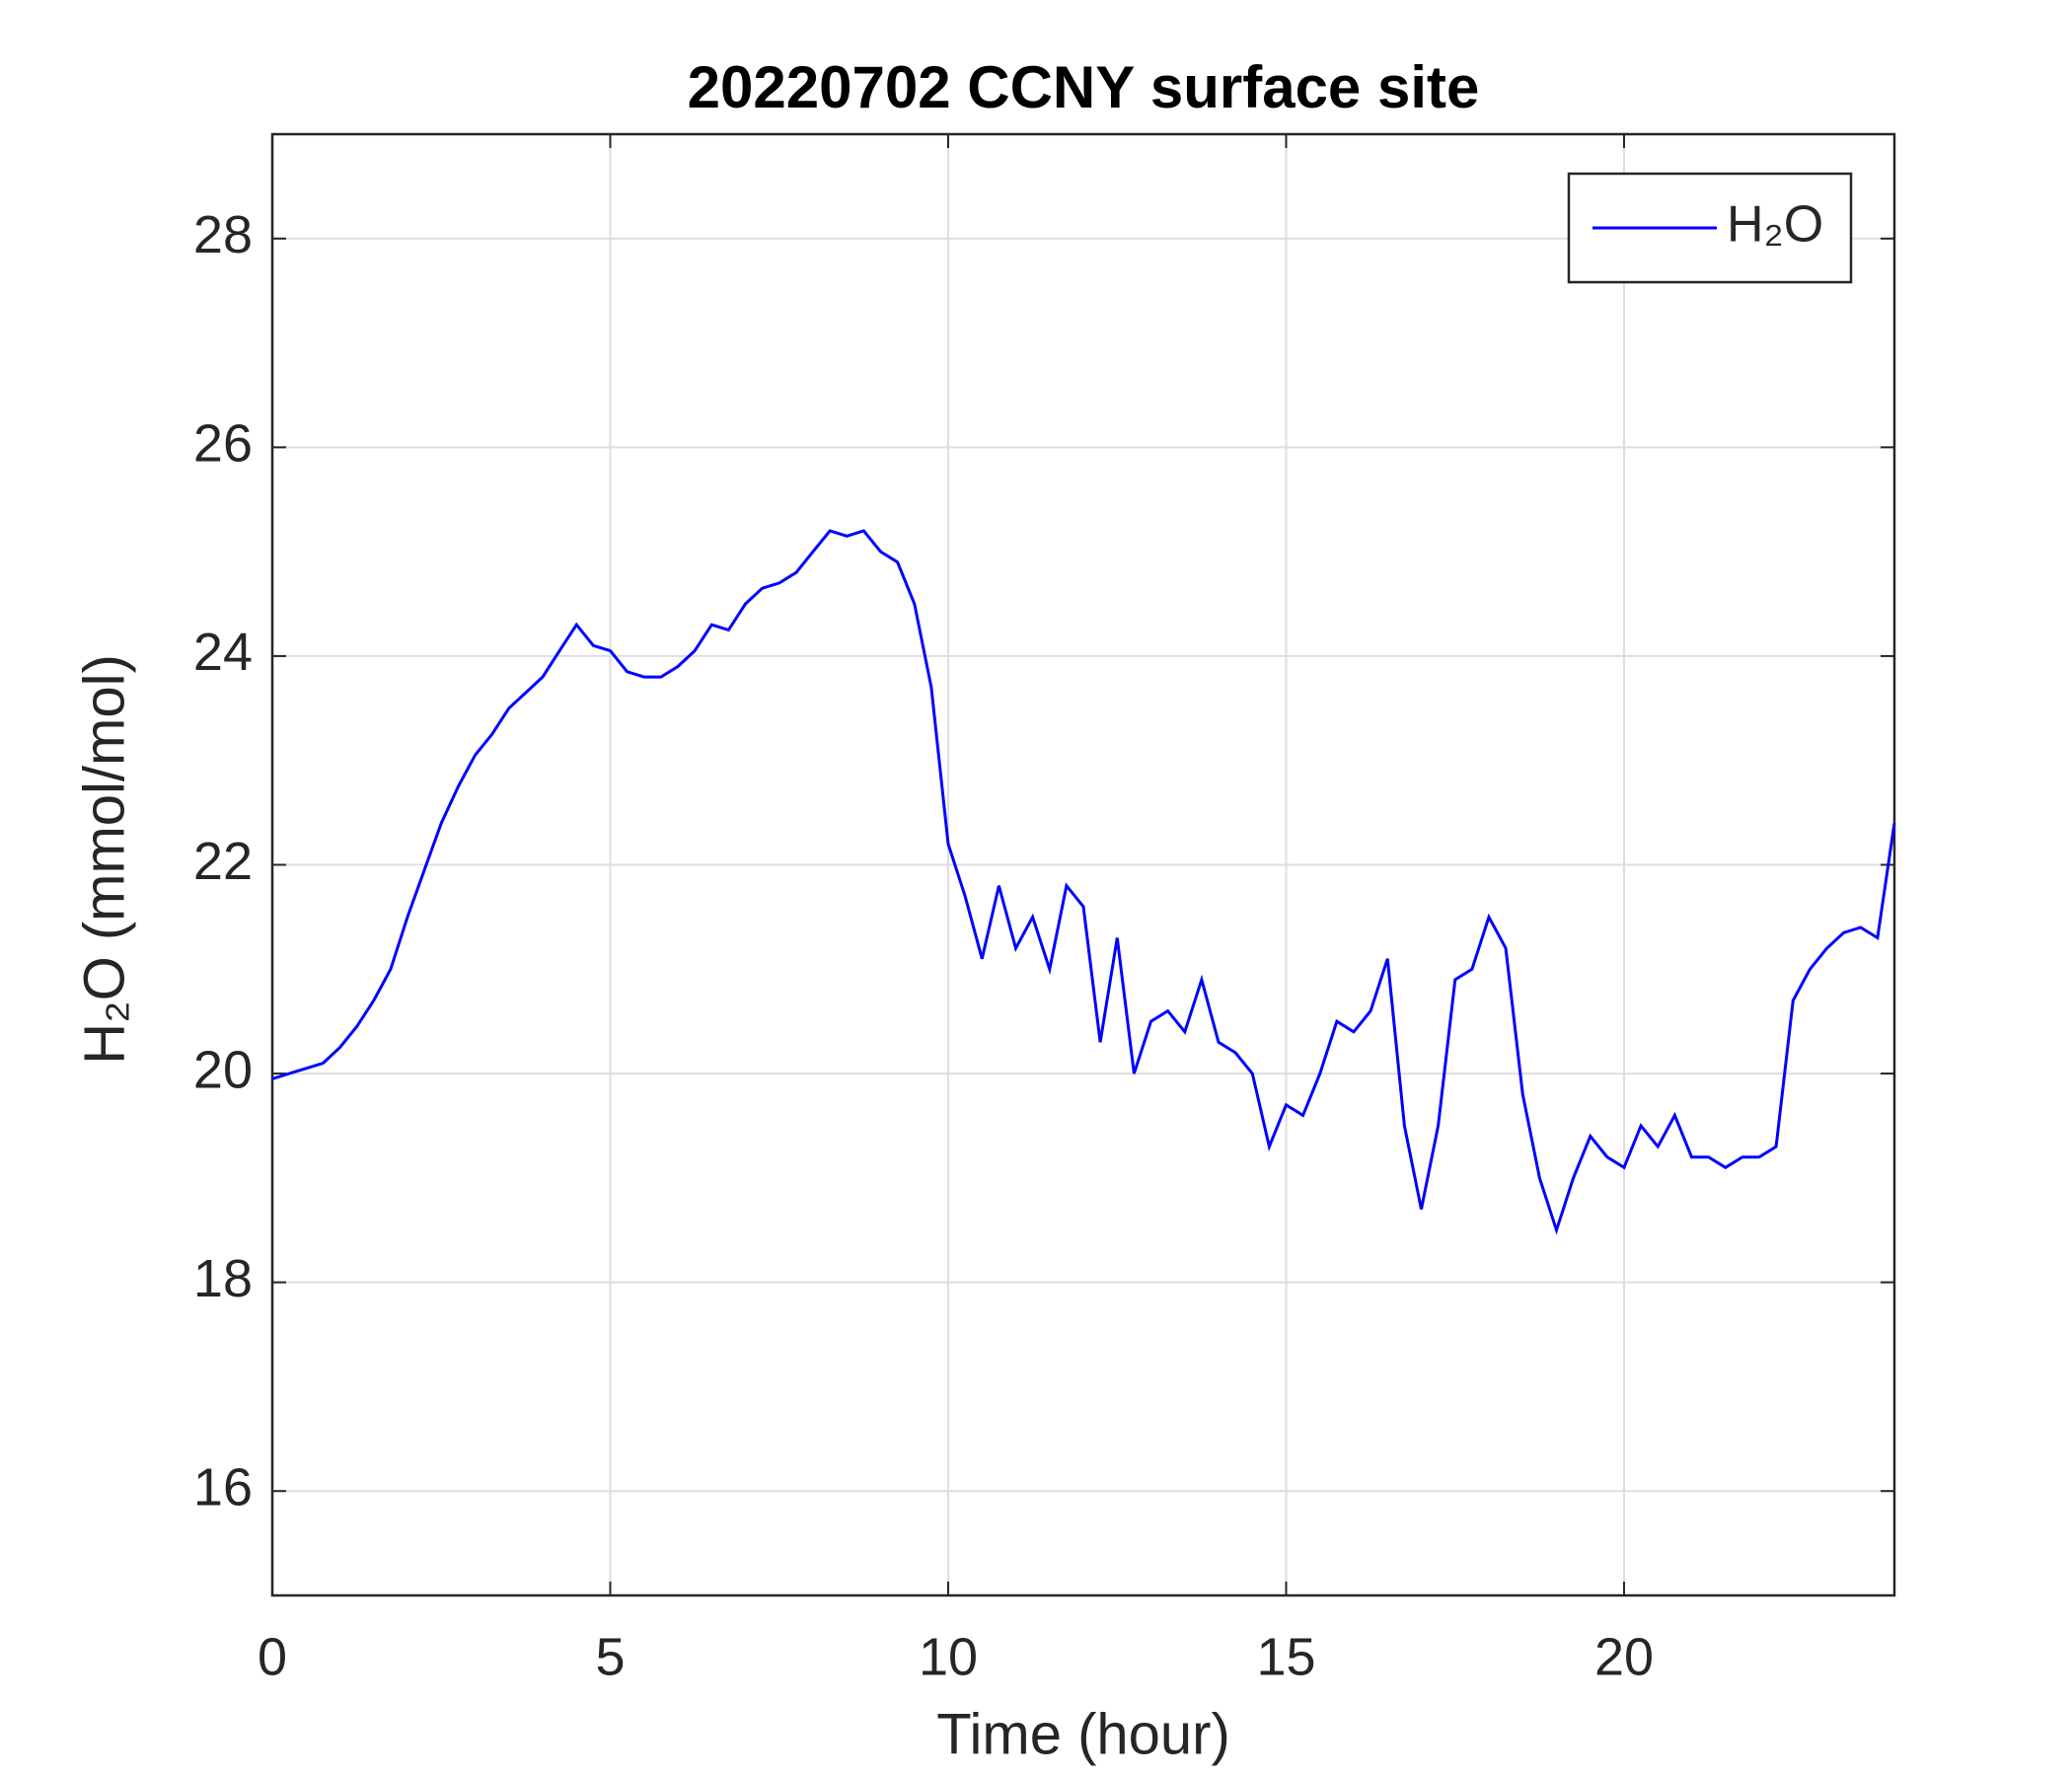 The width and height of the screenshot is (2072, 1776). What do you see at coordinates (272, 1657) in the screenshot?
I see `x-tick-label: 0` at bounding box center [272, 1657].